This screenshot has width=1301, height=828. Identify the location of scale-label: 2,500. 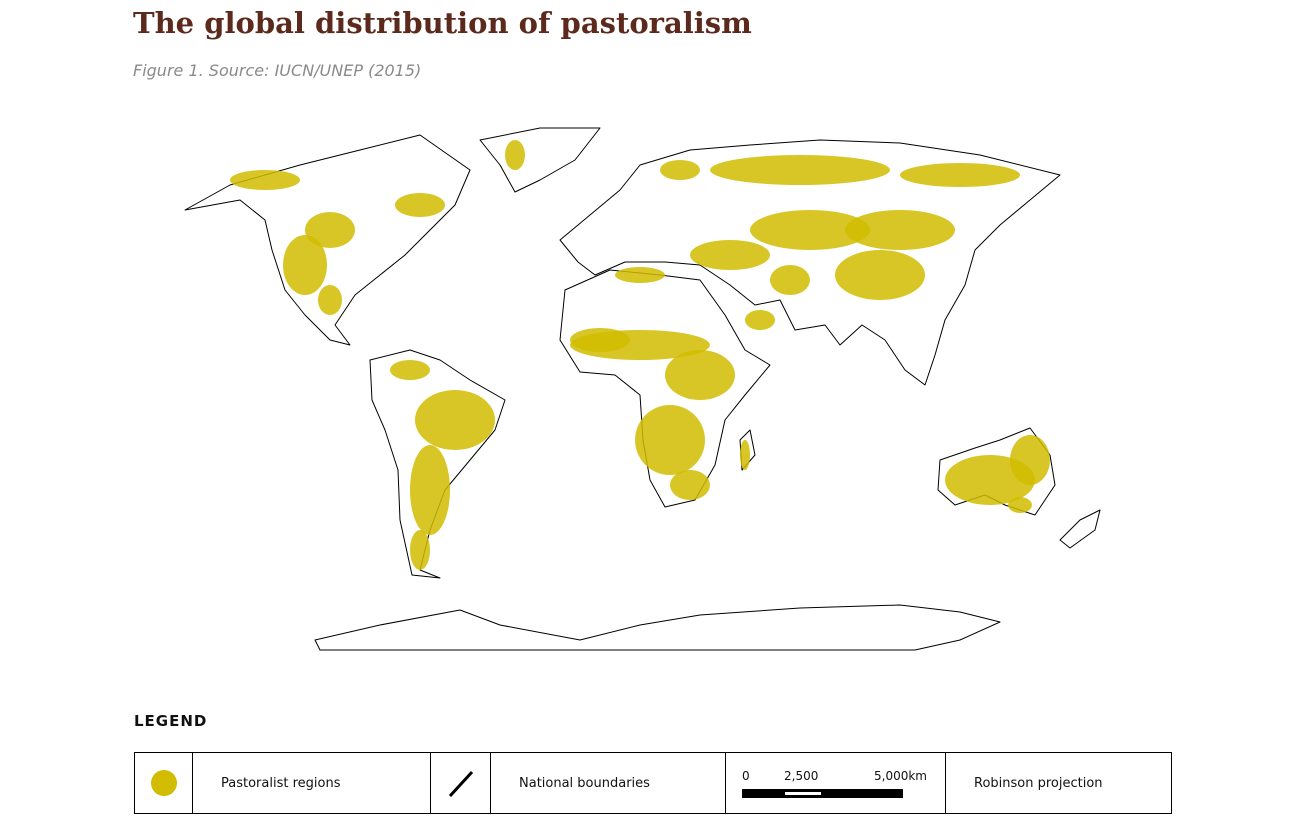
(801, 776).